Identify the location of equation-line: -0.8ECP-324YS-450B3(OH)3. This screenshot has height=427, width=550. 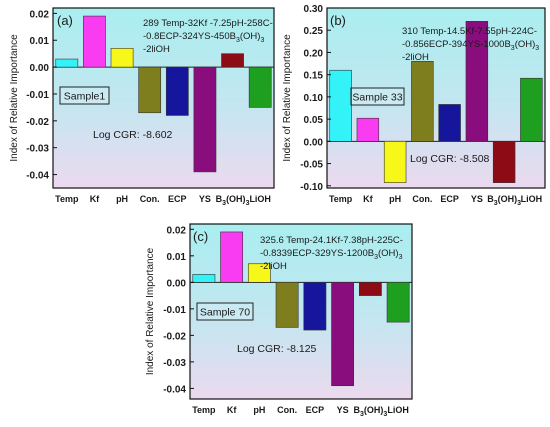
(203, 37).